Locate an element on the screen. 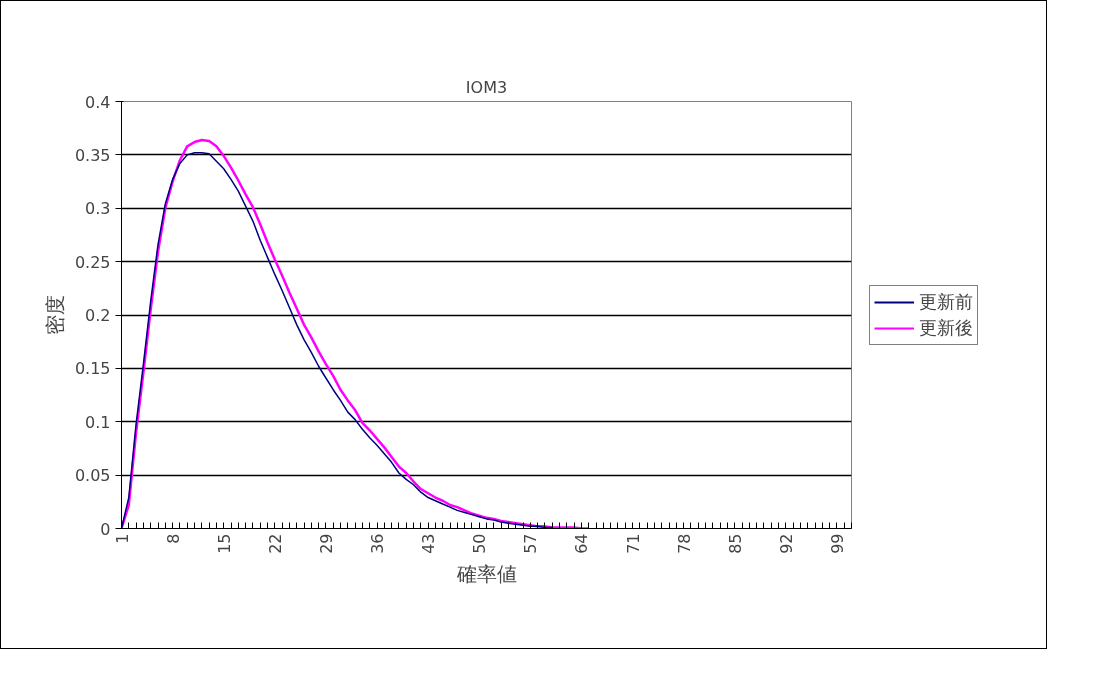 The image size is (1105, 691). x-tick-label: 36 is located at coordinates (377, 543).